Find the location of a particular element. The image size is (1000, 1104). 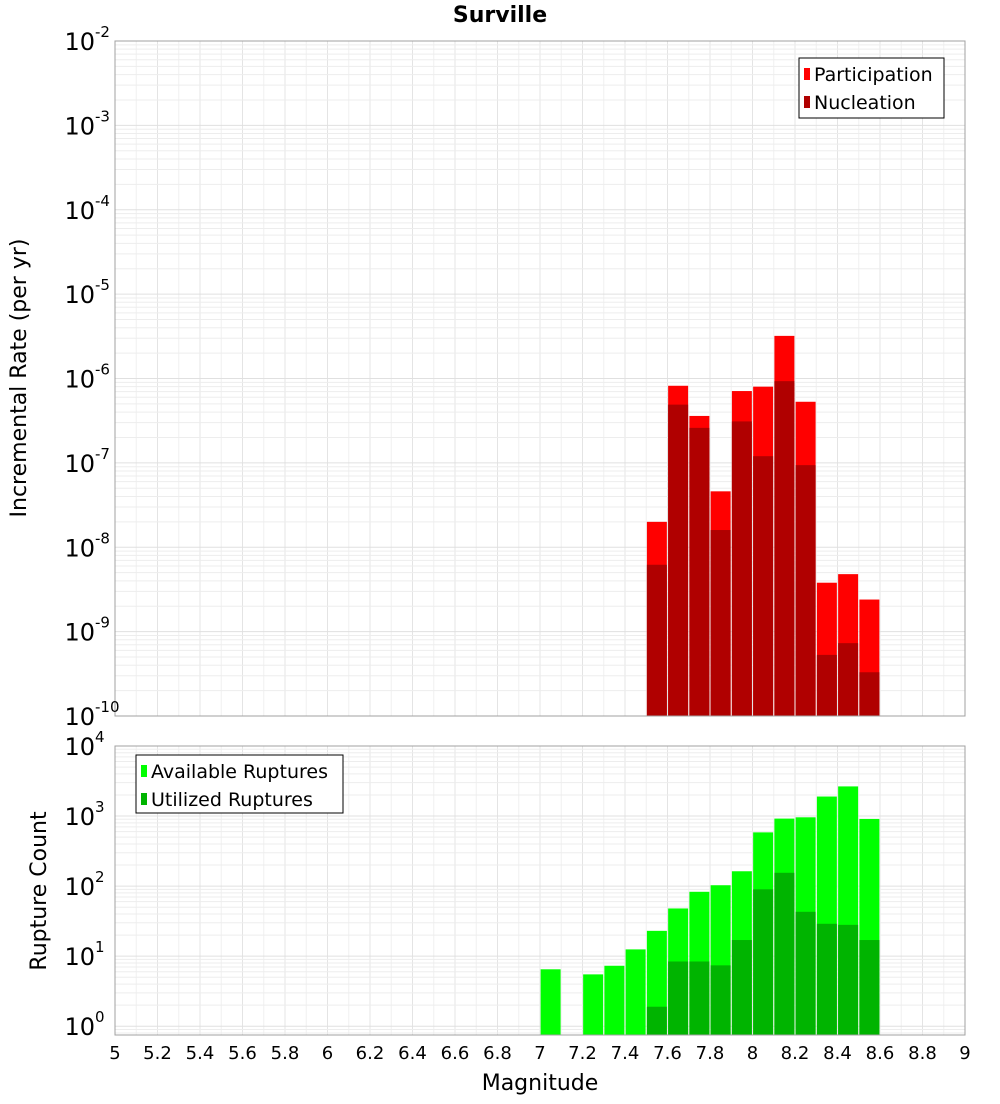

y-tick-exponent: -9 is located at coordinates (102, 623).